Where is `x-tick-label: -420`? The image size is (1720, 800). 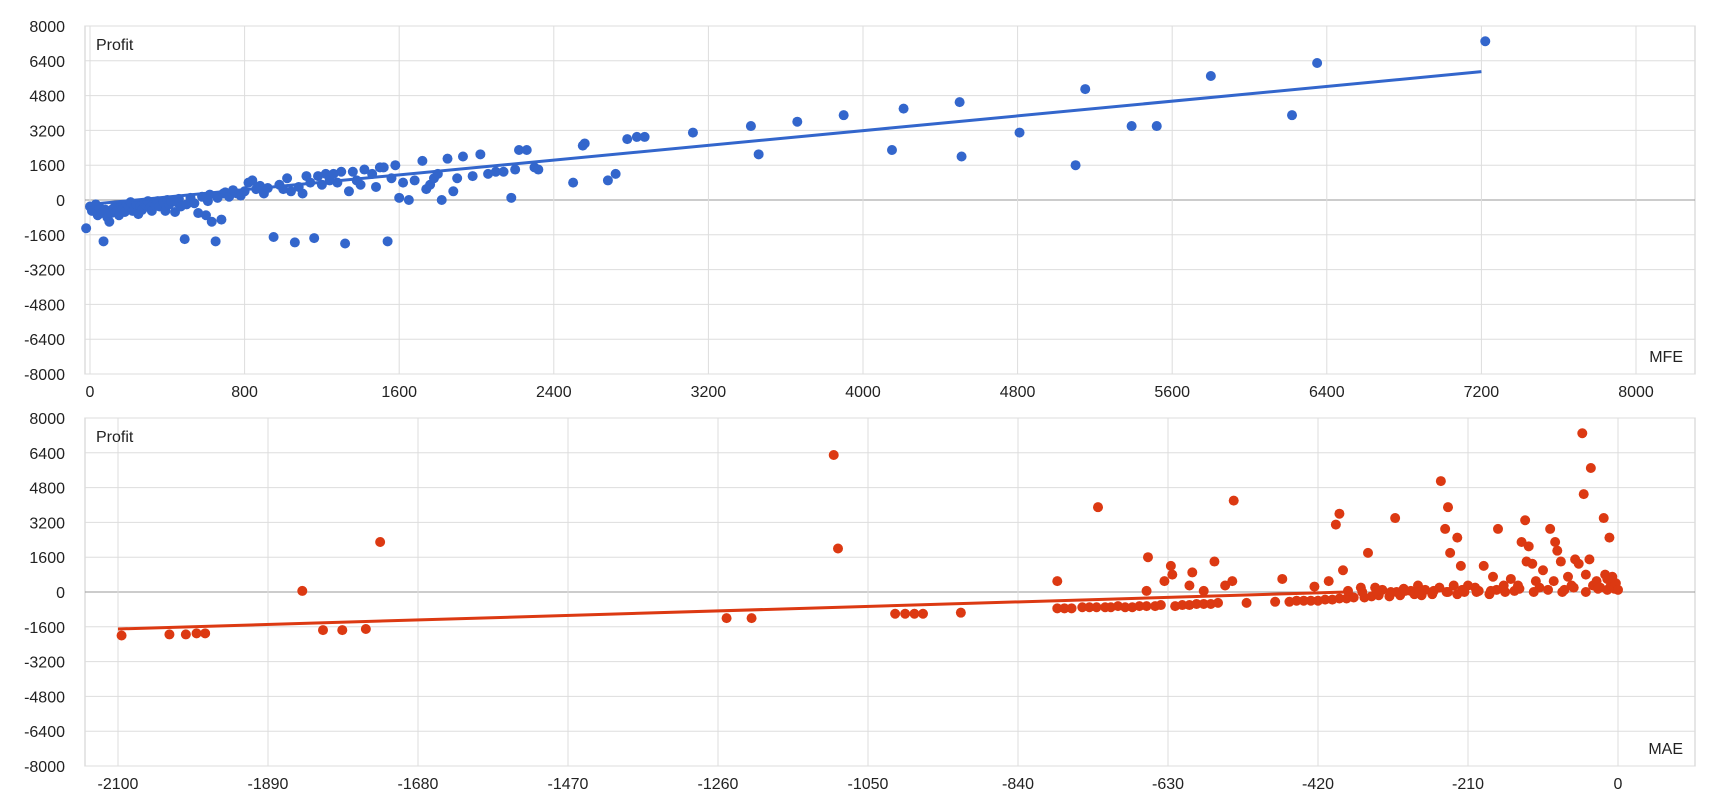 x-tick-label: -420 is located at coordinates (1318, 784).